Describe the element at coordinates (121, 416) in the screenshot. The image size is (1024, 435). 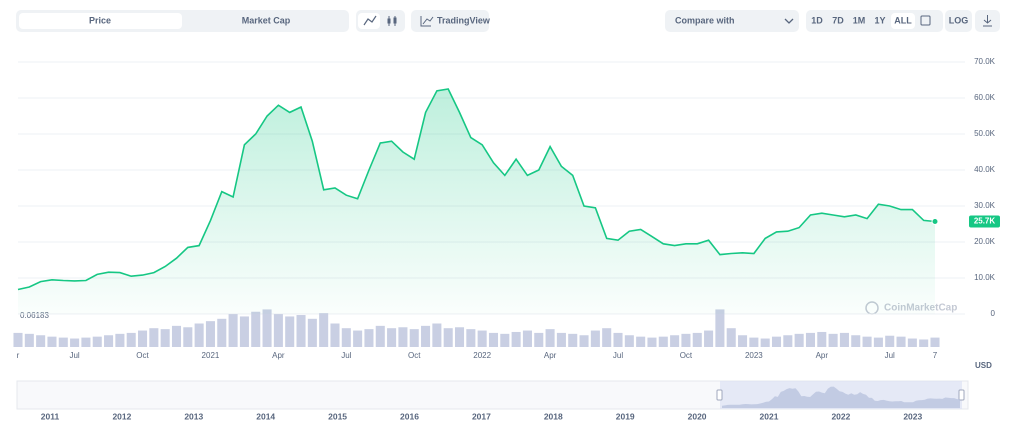
I see `navigator-year: 2012` at that location.